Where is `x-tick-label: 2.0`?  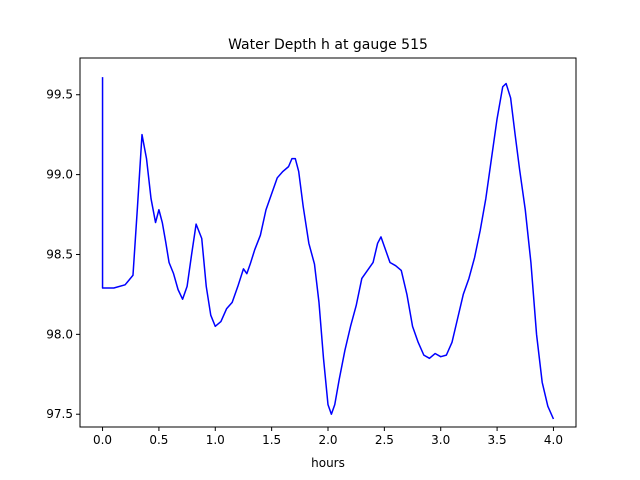 x-tick-label: 2.0 is located at coordinates (327, 440).